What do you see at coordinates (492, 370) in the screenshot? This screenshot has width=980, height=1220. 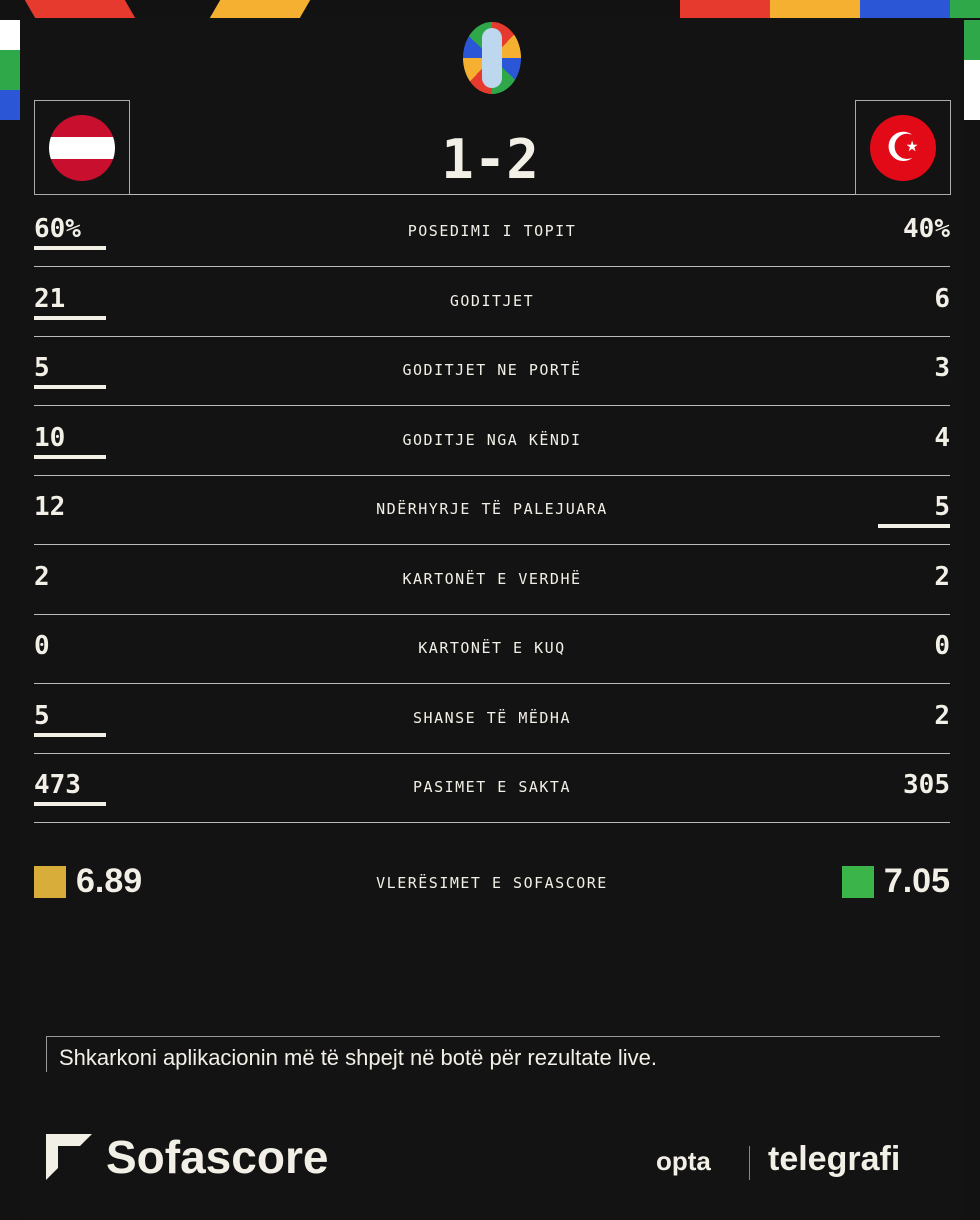 I see `stat-label: GODITJET NE PORTË` at bounding box center [492, 370].